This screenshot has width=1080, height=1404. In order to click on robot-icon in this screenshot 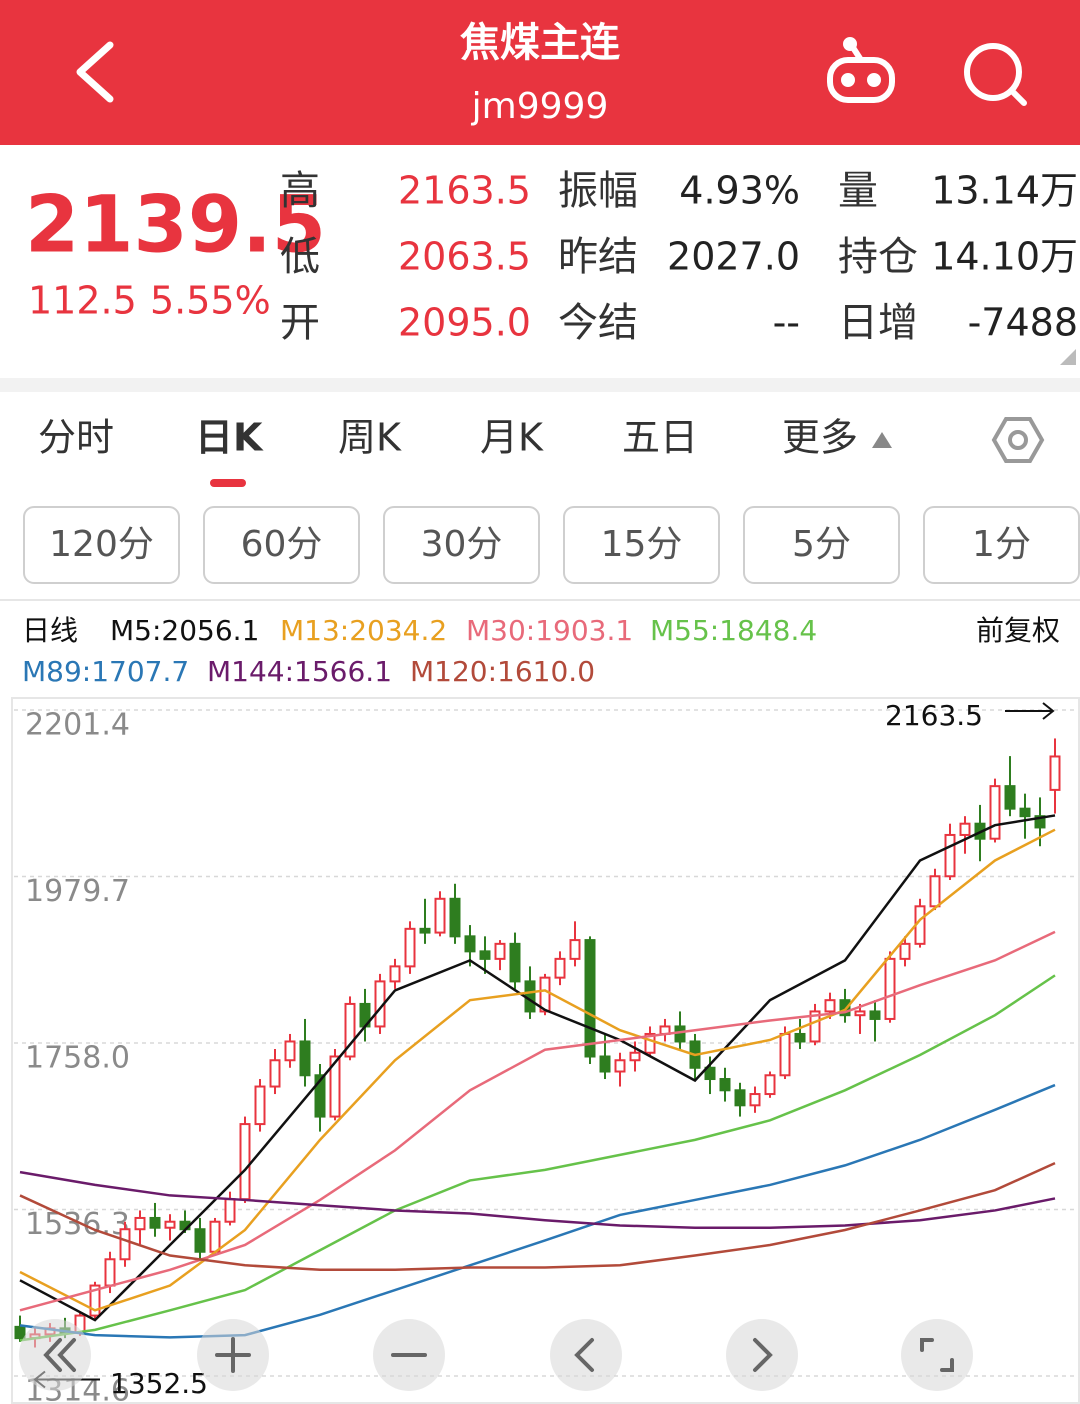, I will do `click(861, 70)`.